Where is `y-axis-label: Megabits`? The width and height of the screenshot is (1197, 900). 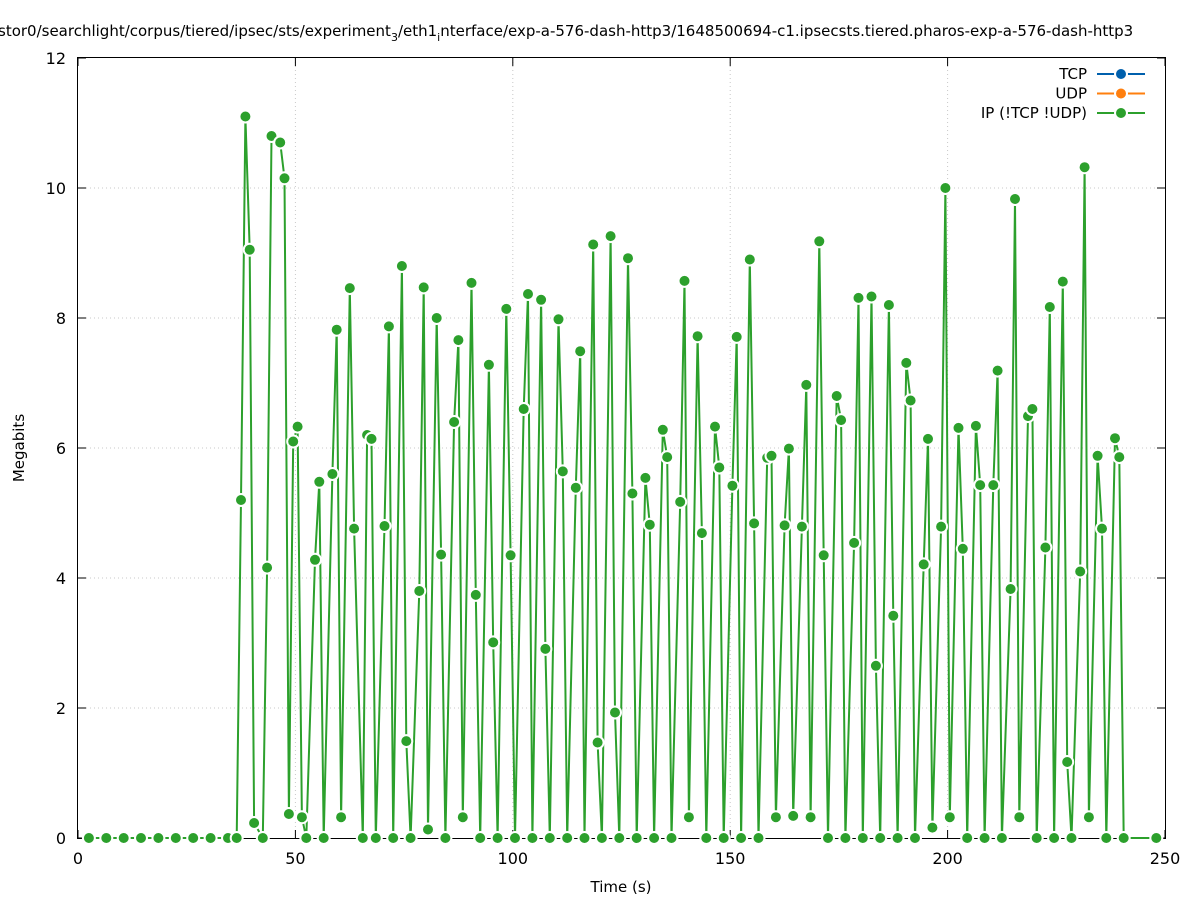 y-axis-label: Megabits is located at coordinates (19, 448).